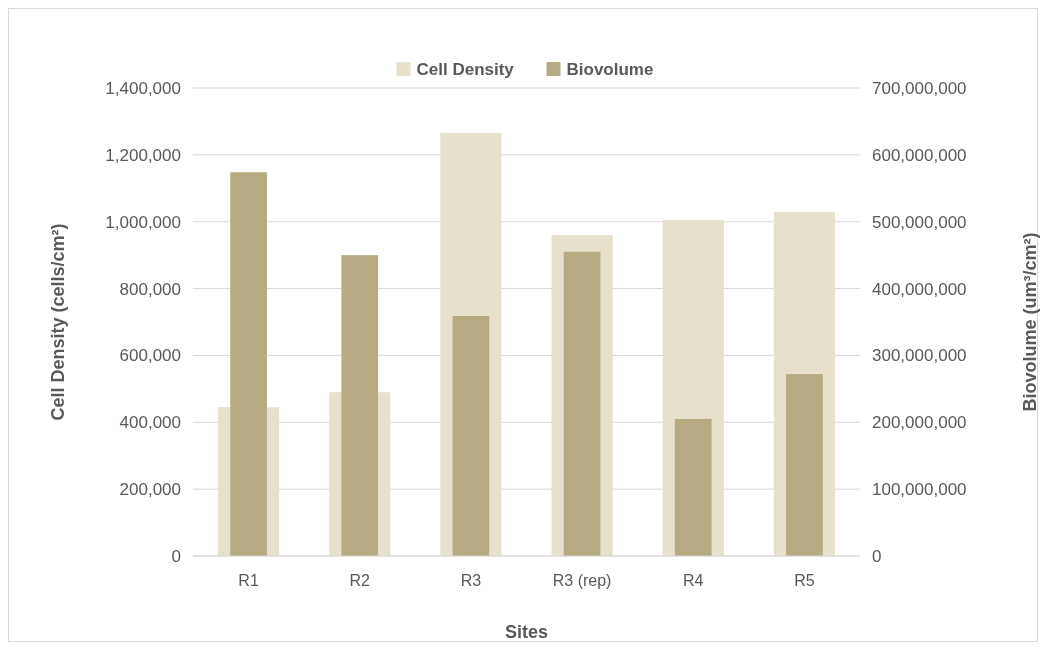 The image size is (1057, 650). What do you see at coordinates (919, 88) in the screenshot?
I see `y2-tick-label: 700,000,000` at bounding box center [919, 88].